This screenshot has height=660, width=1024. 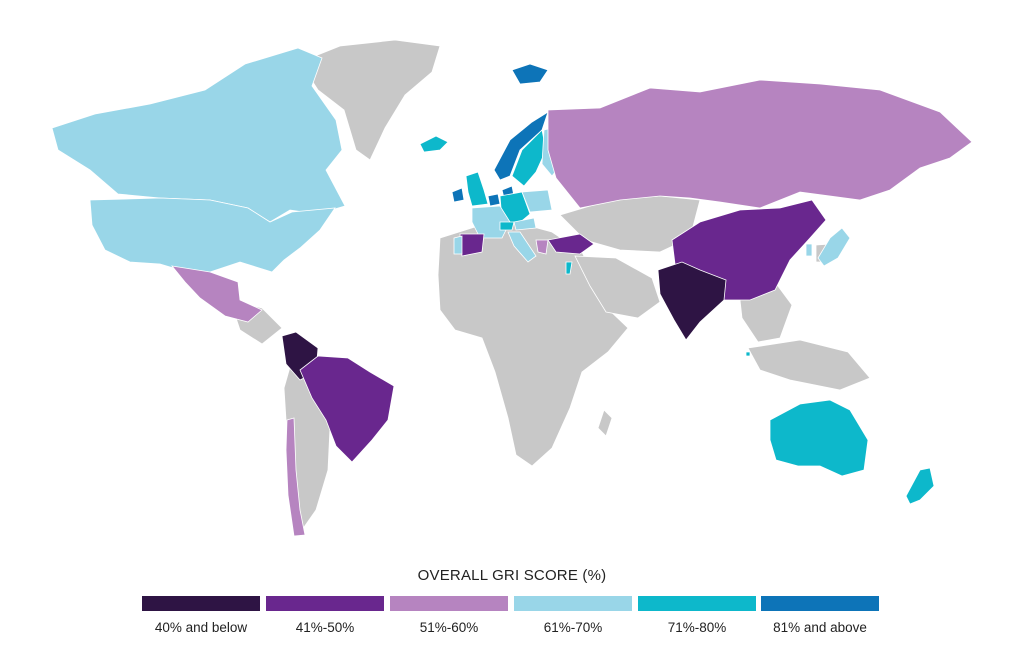 What do you see at coordinates (697, 627) in the screenshot?
I see `legend-label: 71%-80%` at bounding box center [697, 627].